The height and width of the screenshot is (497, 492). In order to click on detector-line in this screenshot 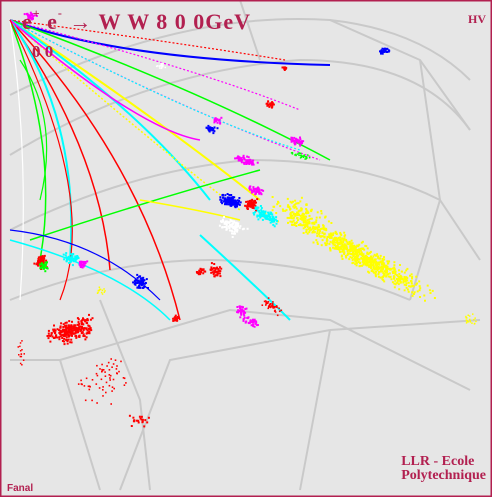, I will do `click(250, 30)`.